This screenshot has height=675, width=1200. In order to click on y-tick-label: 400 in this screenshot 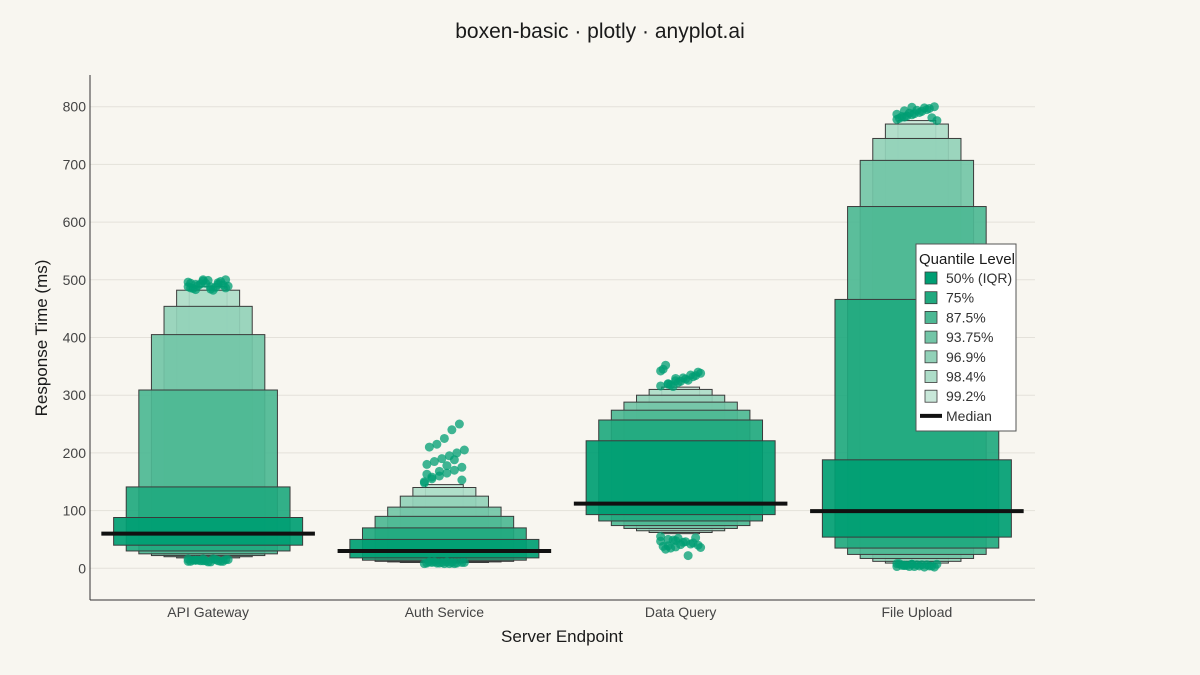, I will do `click(75, 338)`.